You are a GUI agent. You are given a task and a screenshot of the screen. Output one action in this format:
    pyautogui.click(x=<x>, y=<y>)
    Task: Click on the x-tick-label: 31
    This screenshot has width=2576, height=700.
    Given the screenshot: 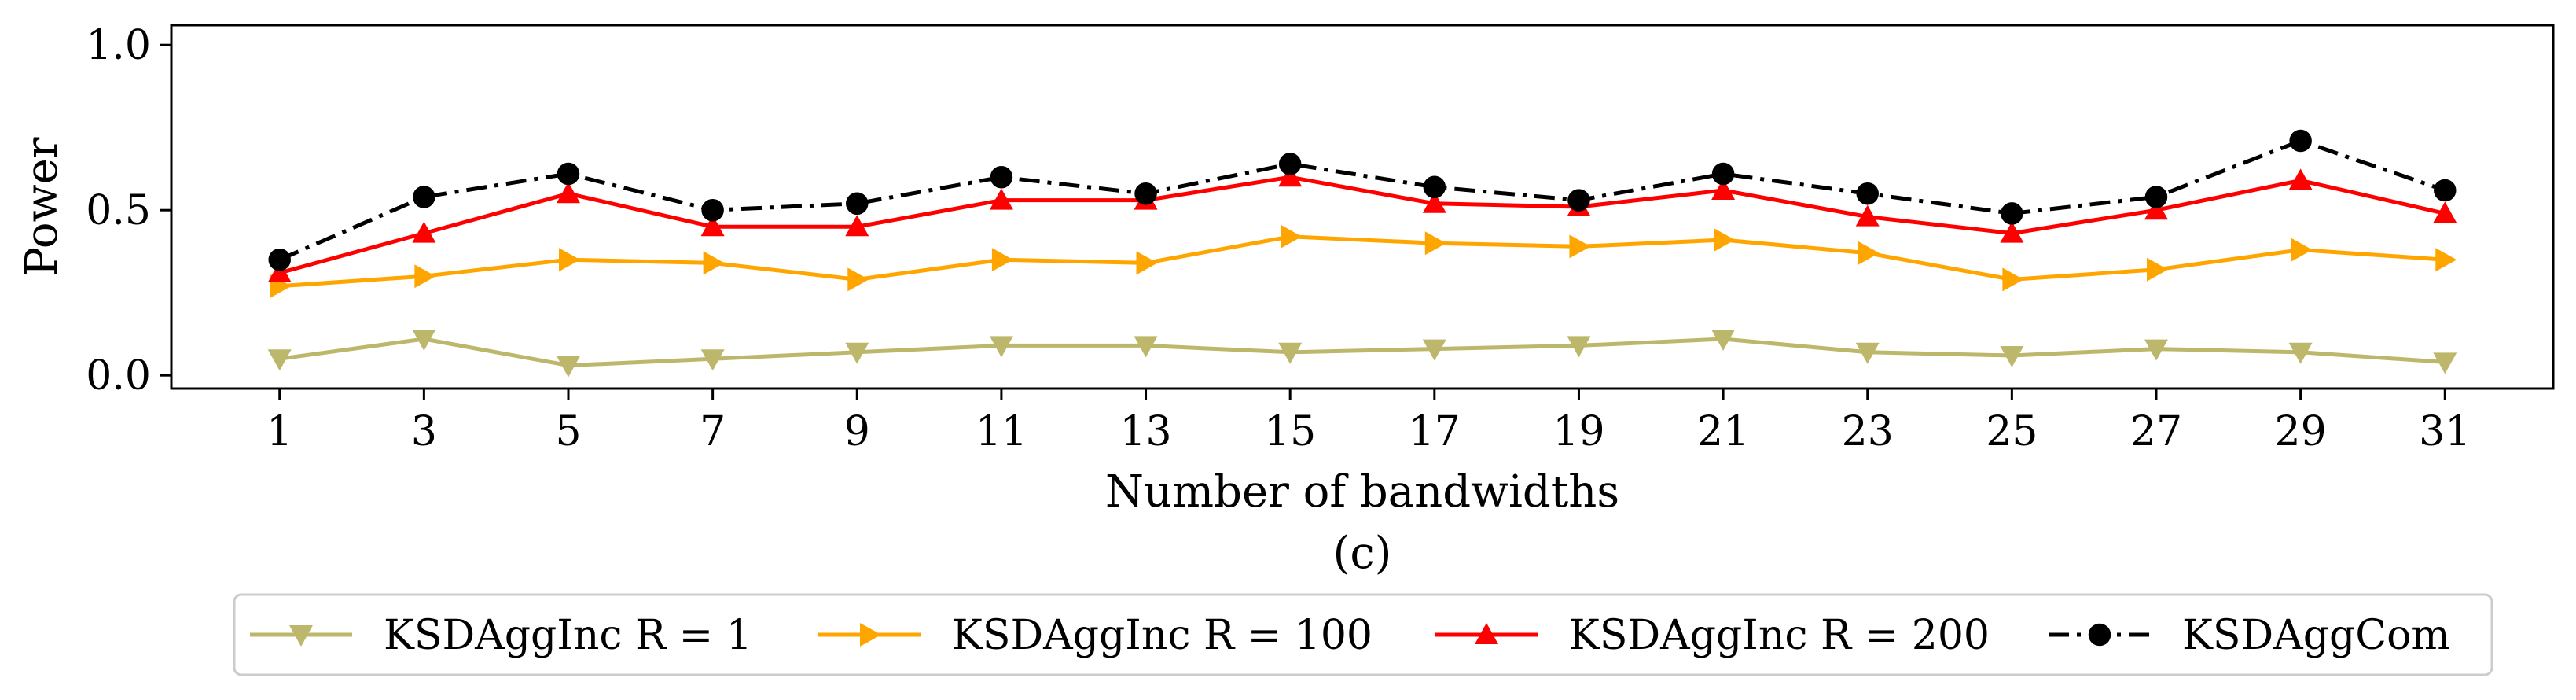 What is the action you would take?
    pyautogui.click(x=2445, y=431)
    